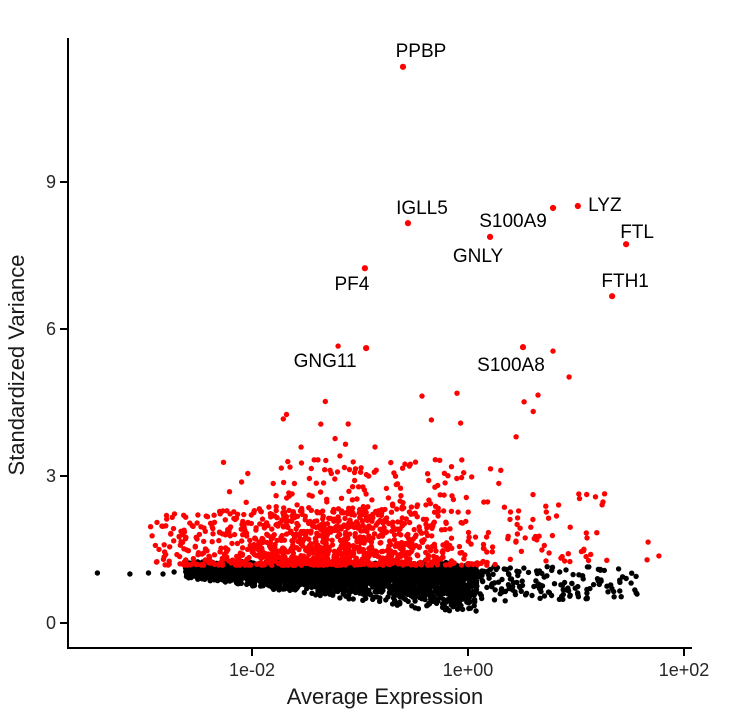  What do you see at coordinates (174, 572) in the screenshot?
I see `isolated-point` at bounding box center [174, 572].